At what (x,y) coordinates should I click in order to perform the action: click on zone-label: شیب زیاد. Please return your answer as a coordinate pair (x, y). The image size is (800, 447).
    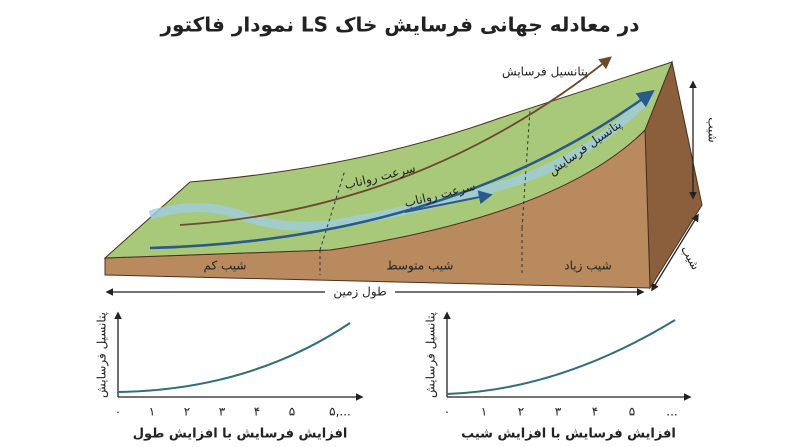
    Looking at the image, I should click on (587, 266).